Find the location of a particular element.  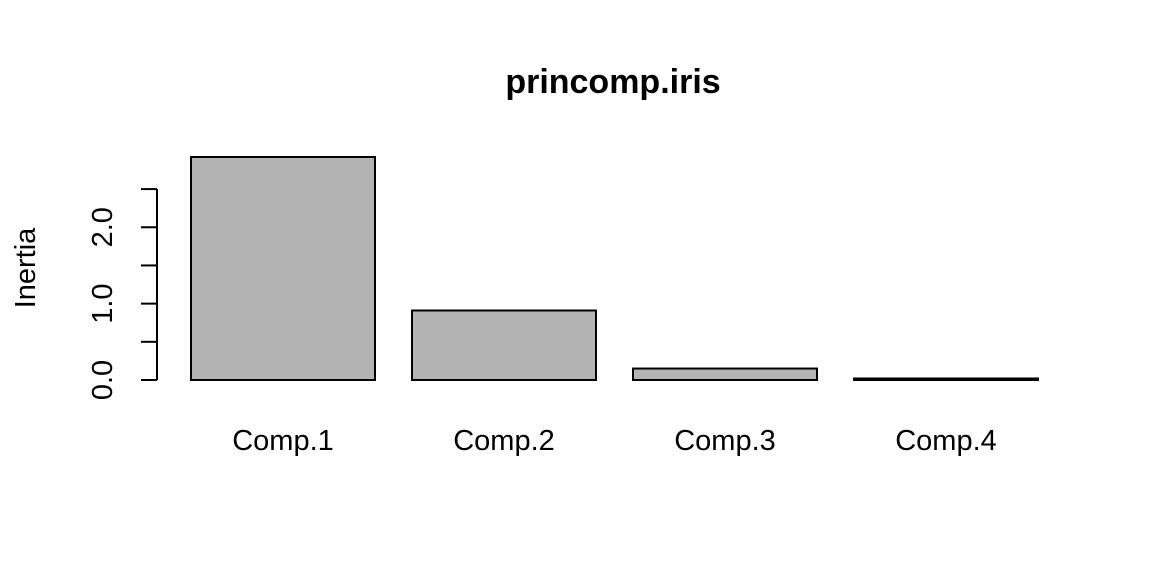

x-tick-label: Comp.4 is located at coordinates (946, 441).